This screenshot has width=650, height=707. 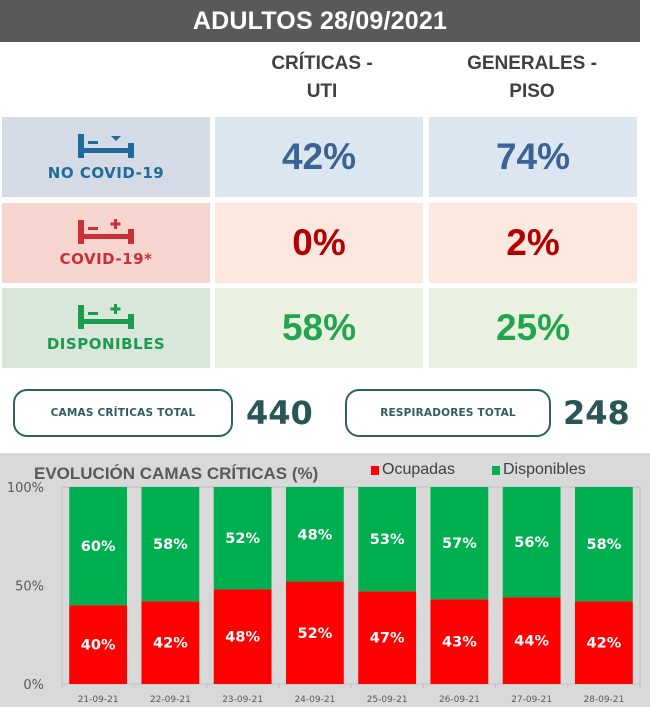 What do you see at coordinates (532, 91) in the screenshot?
I see `column-header-line: PISO` at bounding box center [532, 91].